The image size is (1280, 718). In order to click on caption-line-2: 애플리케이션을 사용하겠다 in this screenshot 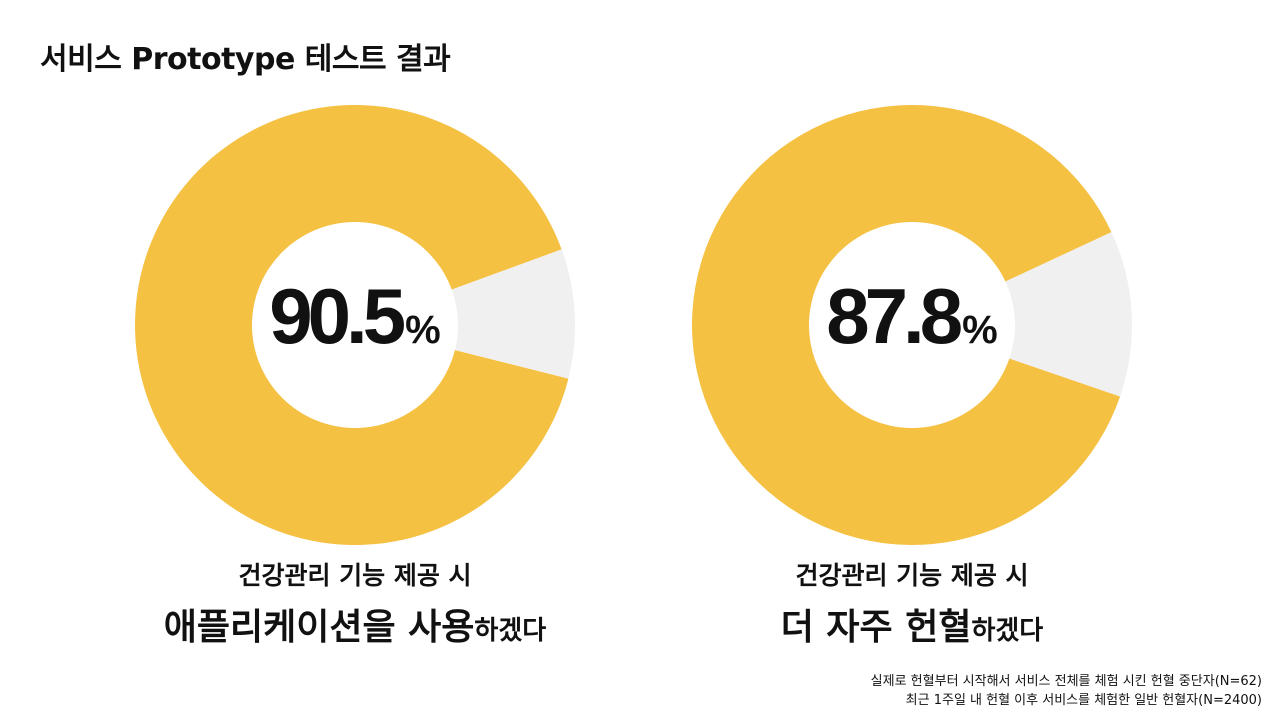, I will do `click(355, 624)`.